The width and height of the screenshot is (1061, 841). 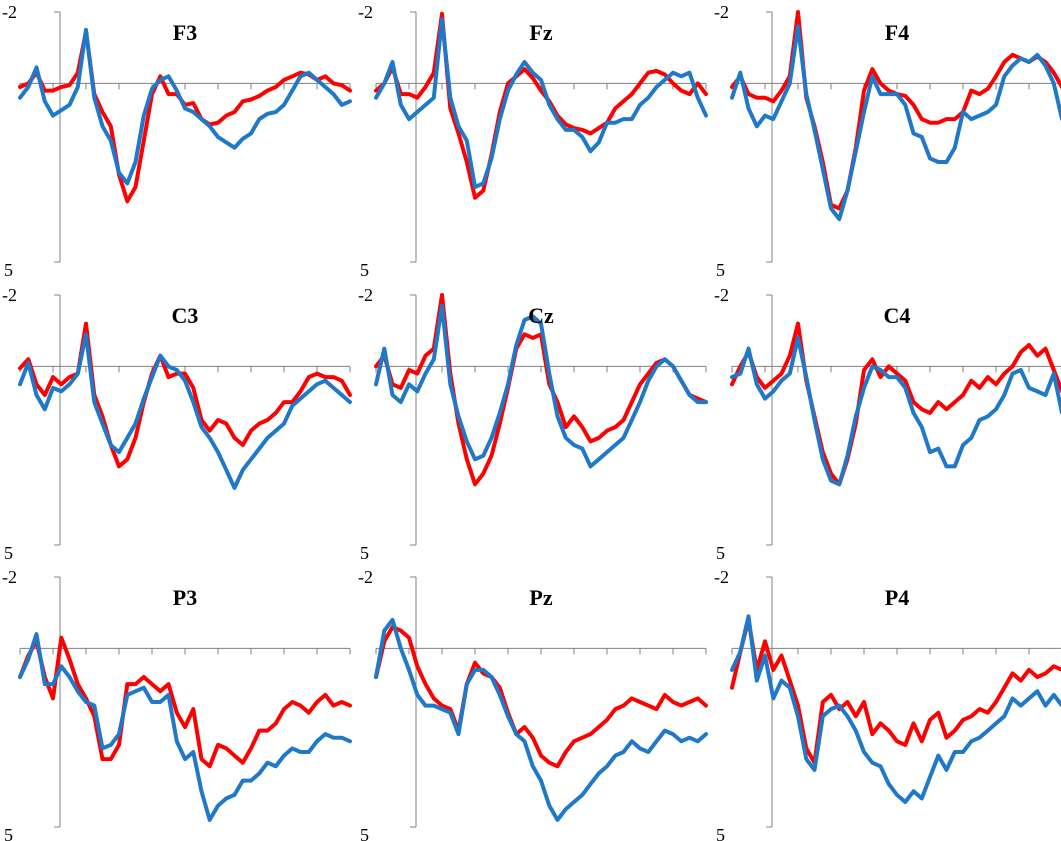 What do you see at coordinates (185, 315) in the screenshot?
I see `panel-title: C3` at bounding box center [185, 315].